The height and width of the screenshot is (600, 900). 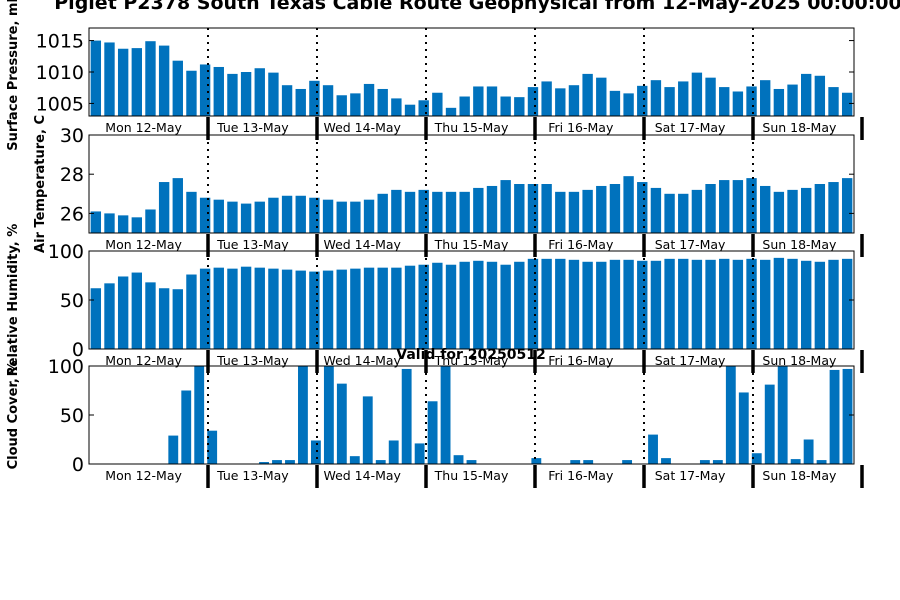 I want to click on day-label: Tue 13-May, so click(x=252, y=244).